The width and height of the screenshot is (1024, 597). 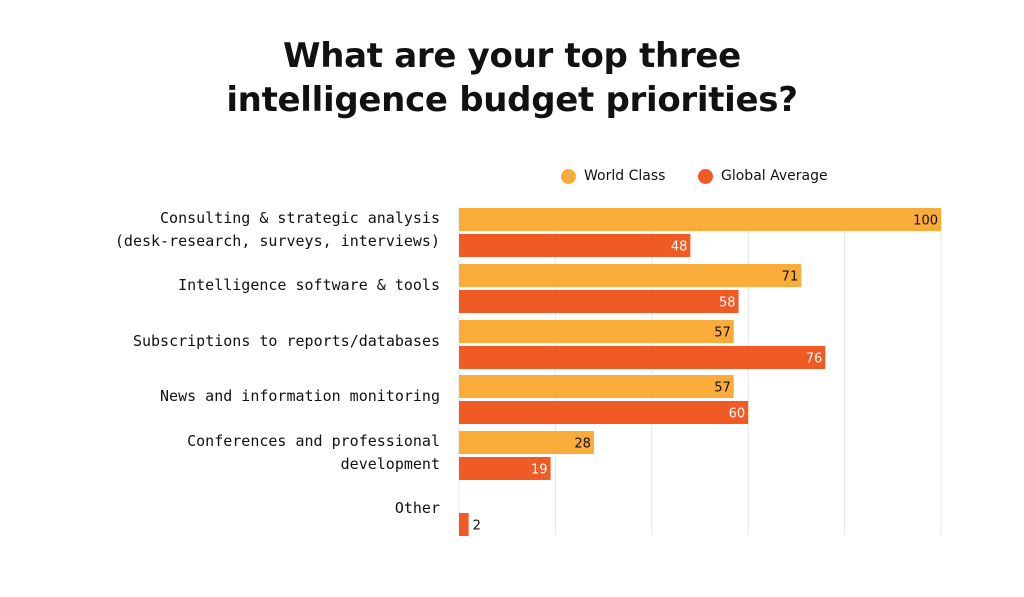 What do you see at coordinates (390, 463) in the screenshot?
I see `category-label-line: development` at bounding box center [390, 463].